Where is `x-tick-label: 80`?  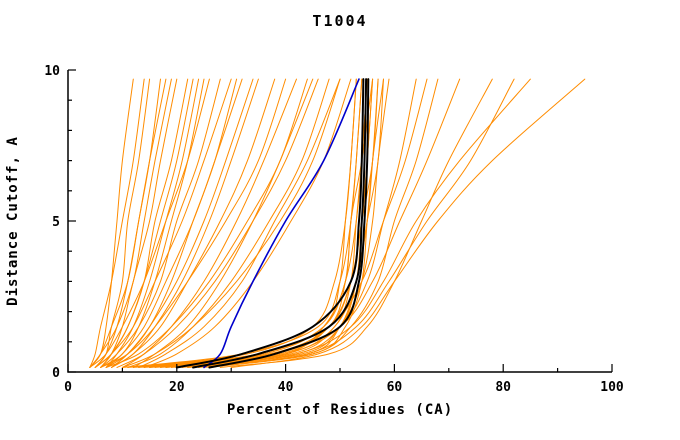
x-tick-label: 80 is located at coordinates (503, 387).